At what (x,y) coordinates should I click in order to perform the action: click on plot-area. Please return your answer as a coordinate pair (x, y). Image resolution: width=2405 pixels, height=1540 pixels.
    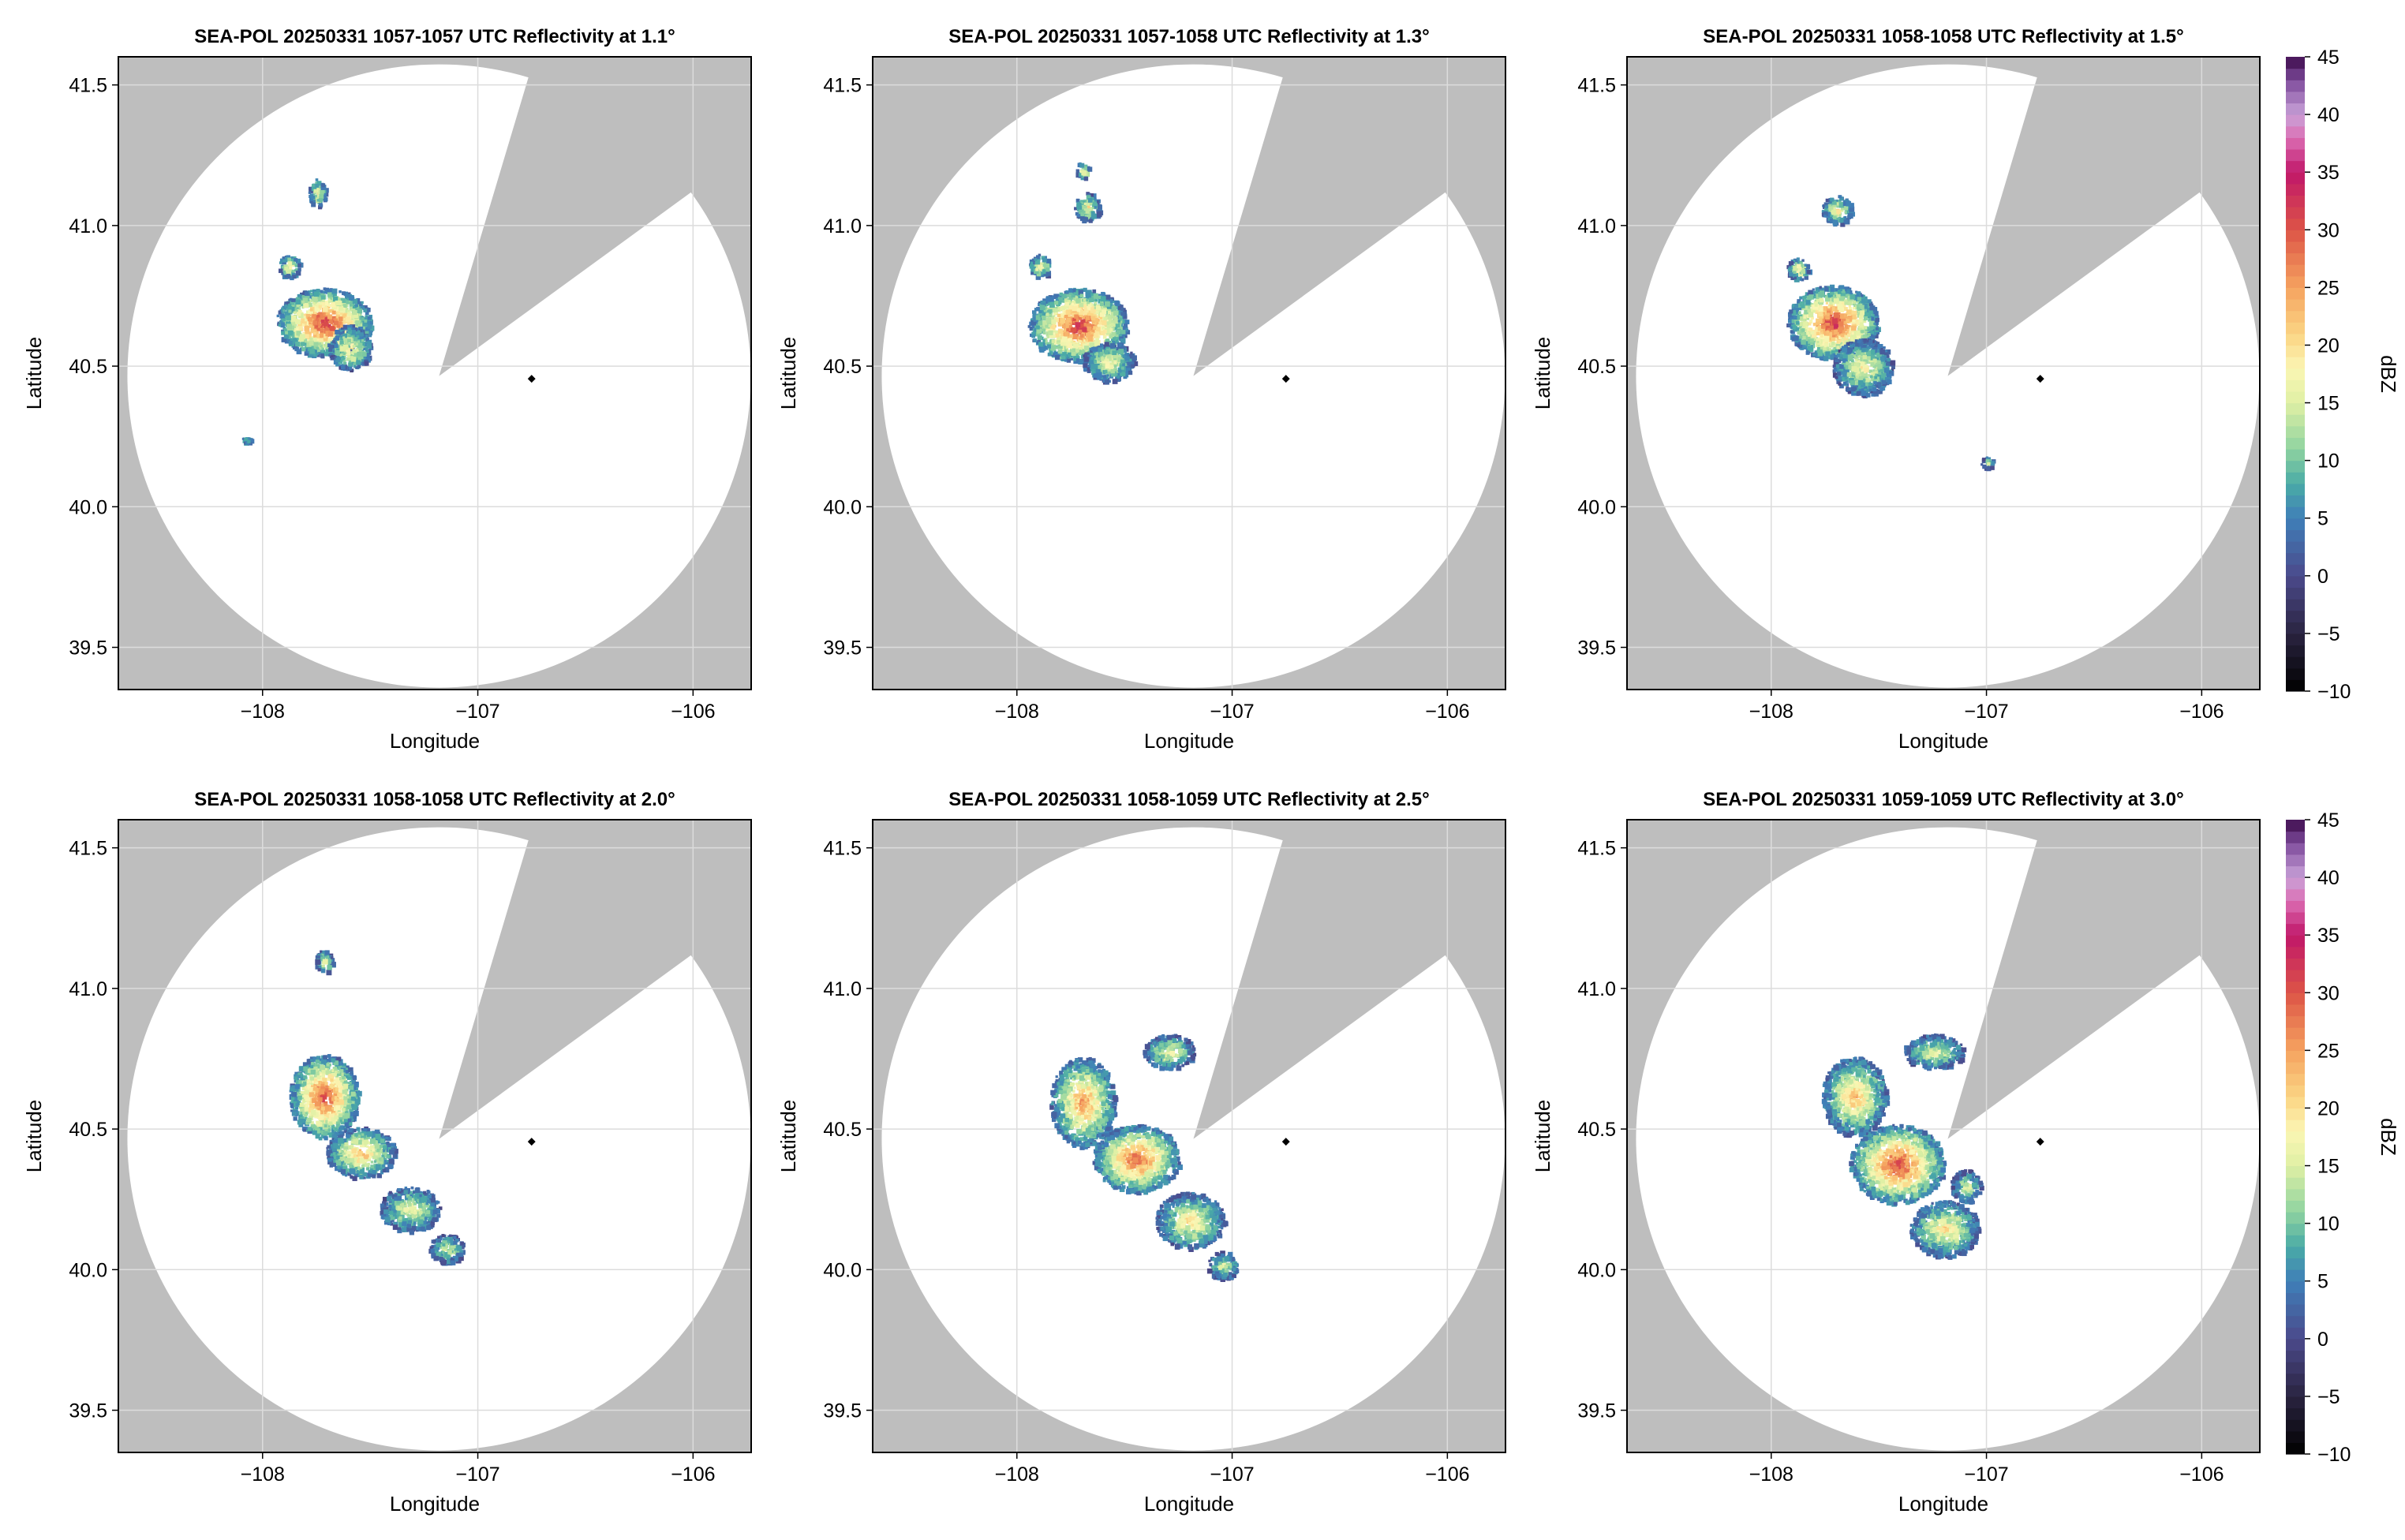
    Looking at the image, I should click on (435, 1136).